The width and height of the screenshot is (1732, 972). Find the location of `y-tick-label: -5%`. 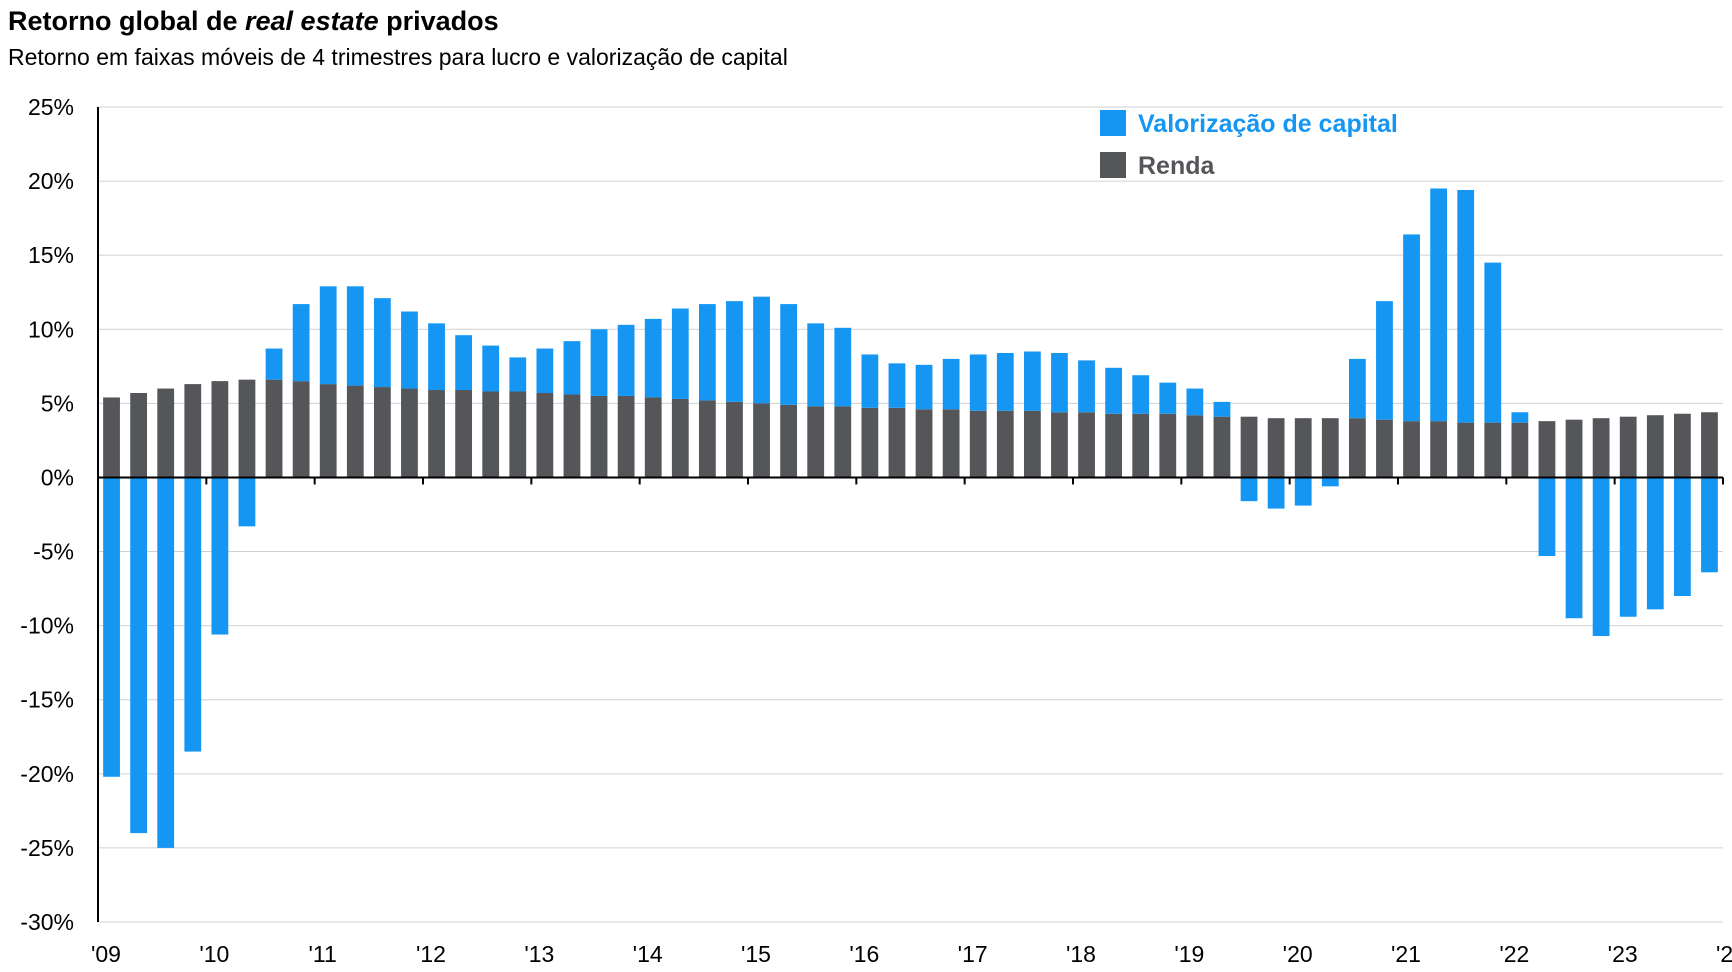

y-tick-label: -5% is located at coordinates (53, 552).